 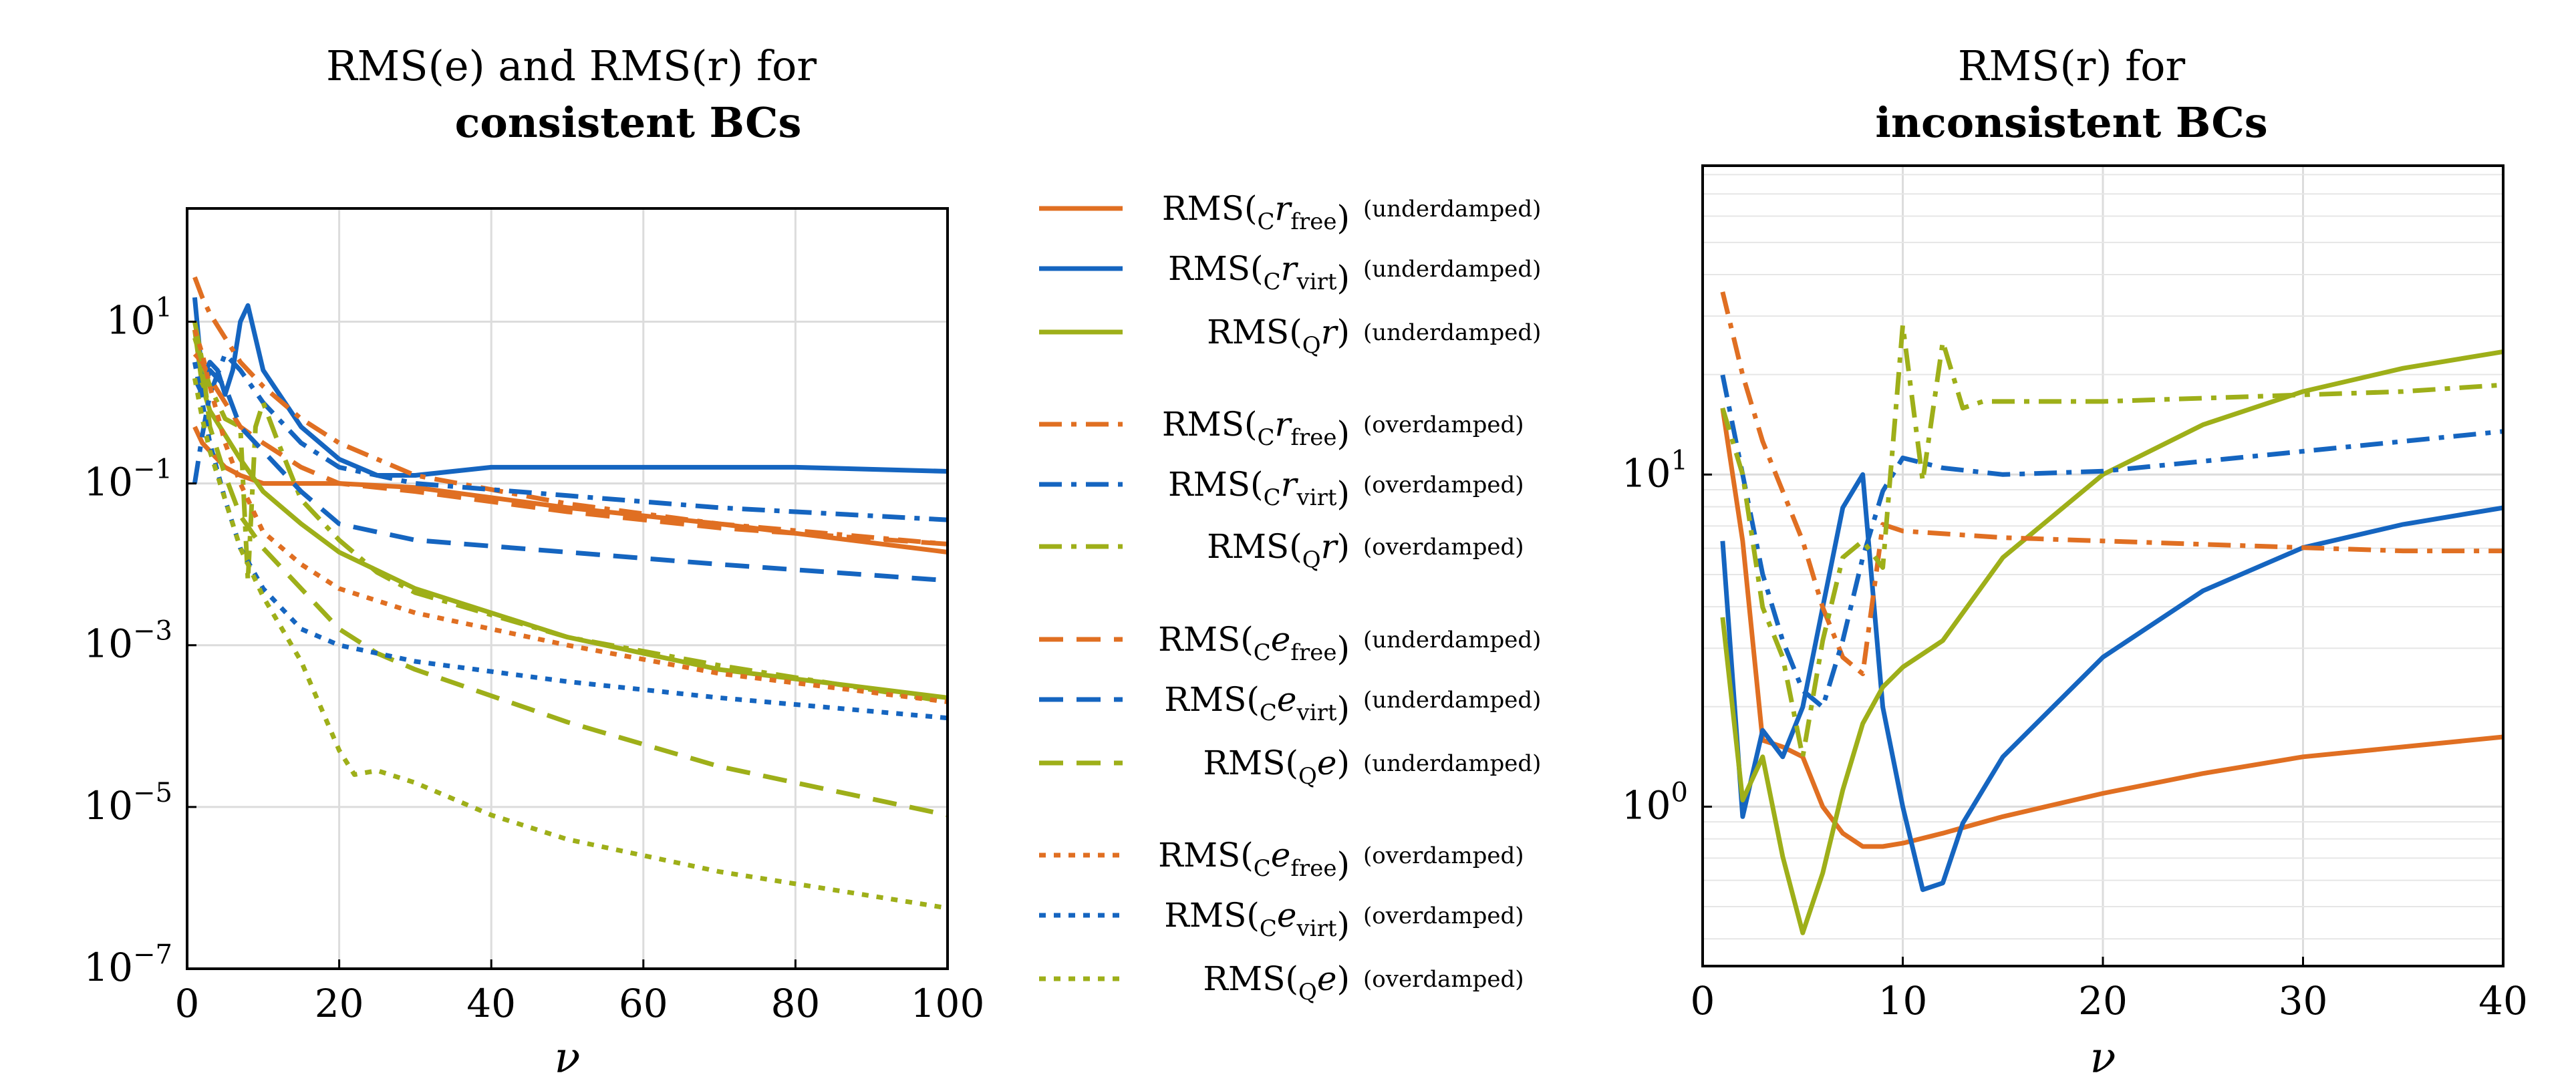 I want to click on right-xtick-label: 0, so click(x=1703, y=1001).